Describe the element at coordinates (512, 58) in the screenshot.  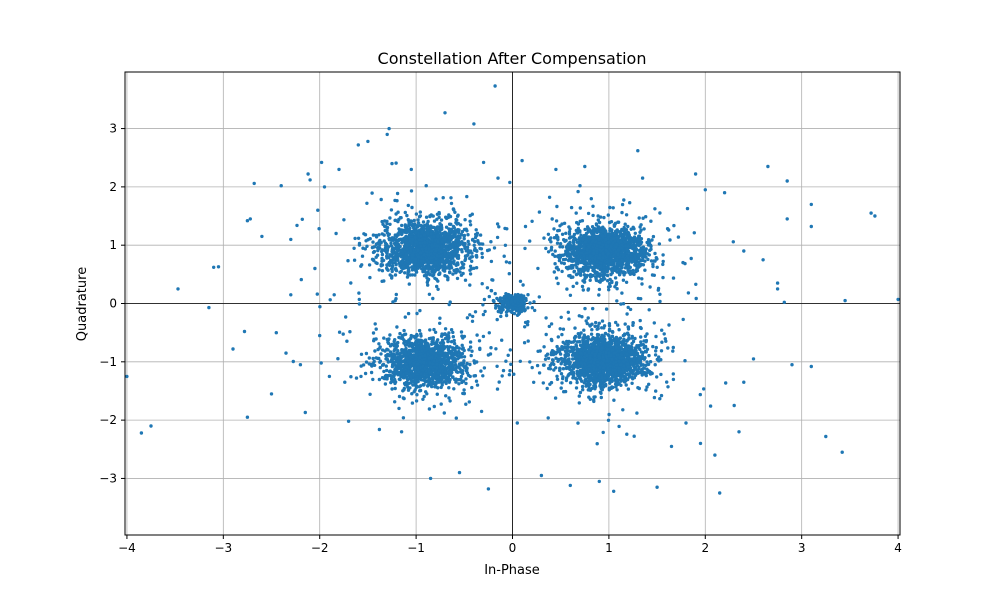
I see `chart-title: Constellation After Compensation` at that location.